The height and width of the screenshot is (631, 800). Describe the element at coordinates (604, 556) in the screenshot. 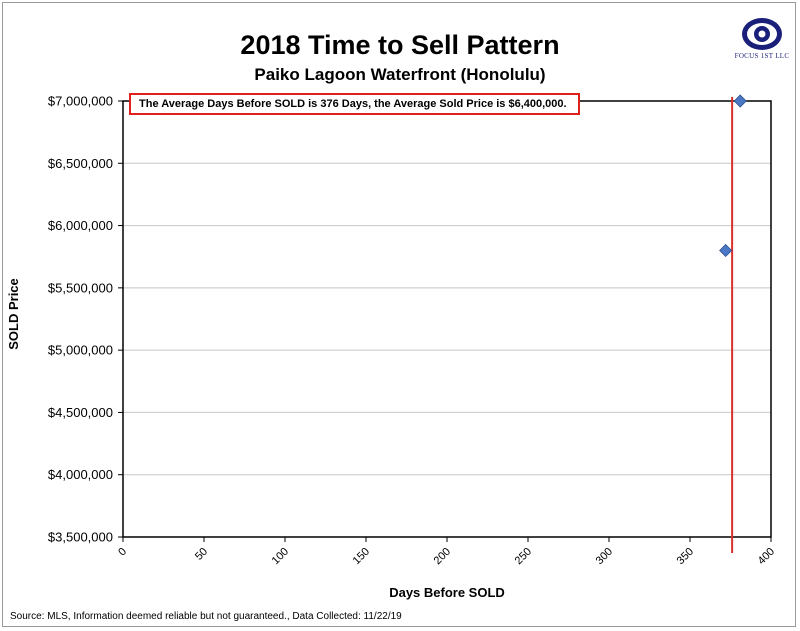

I see `x-tick-label: 300` at that location.